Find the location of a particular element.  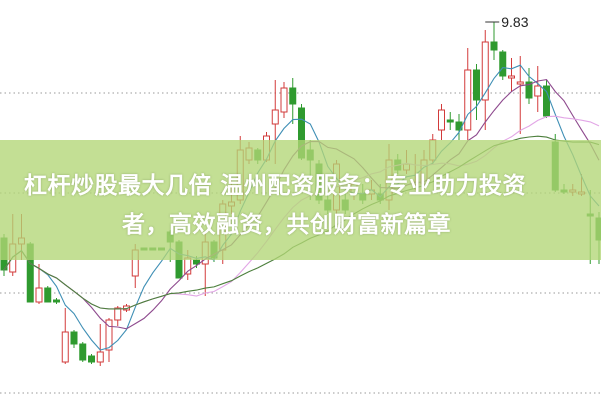

high-price-label: 9.83 is located at coordinates (514, 22).